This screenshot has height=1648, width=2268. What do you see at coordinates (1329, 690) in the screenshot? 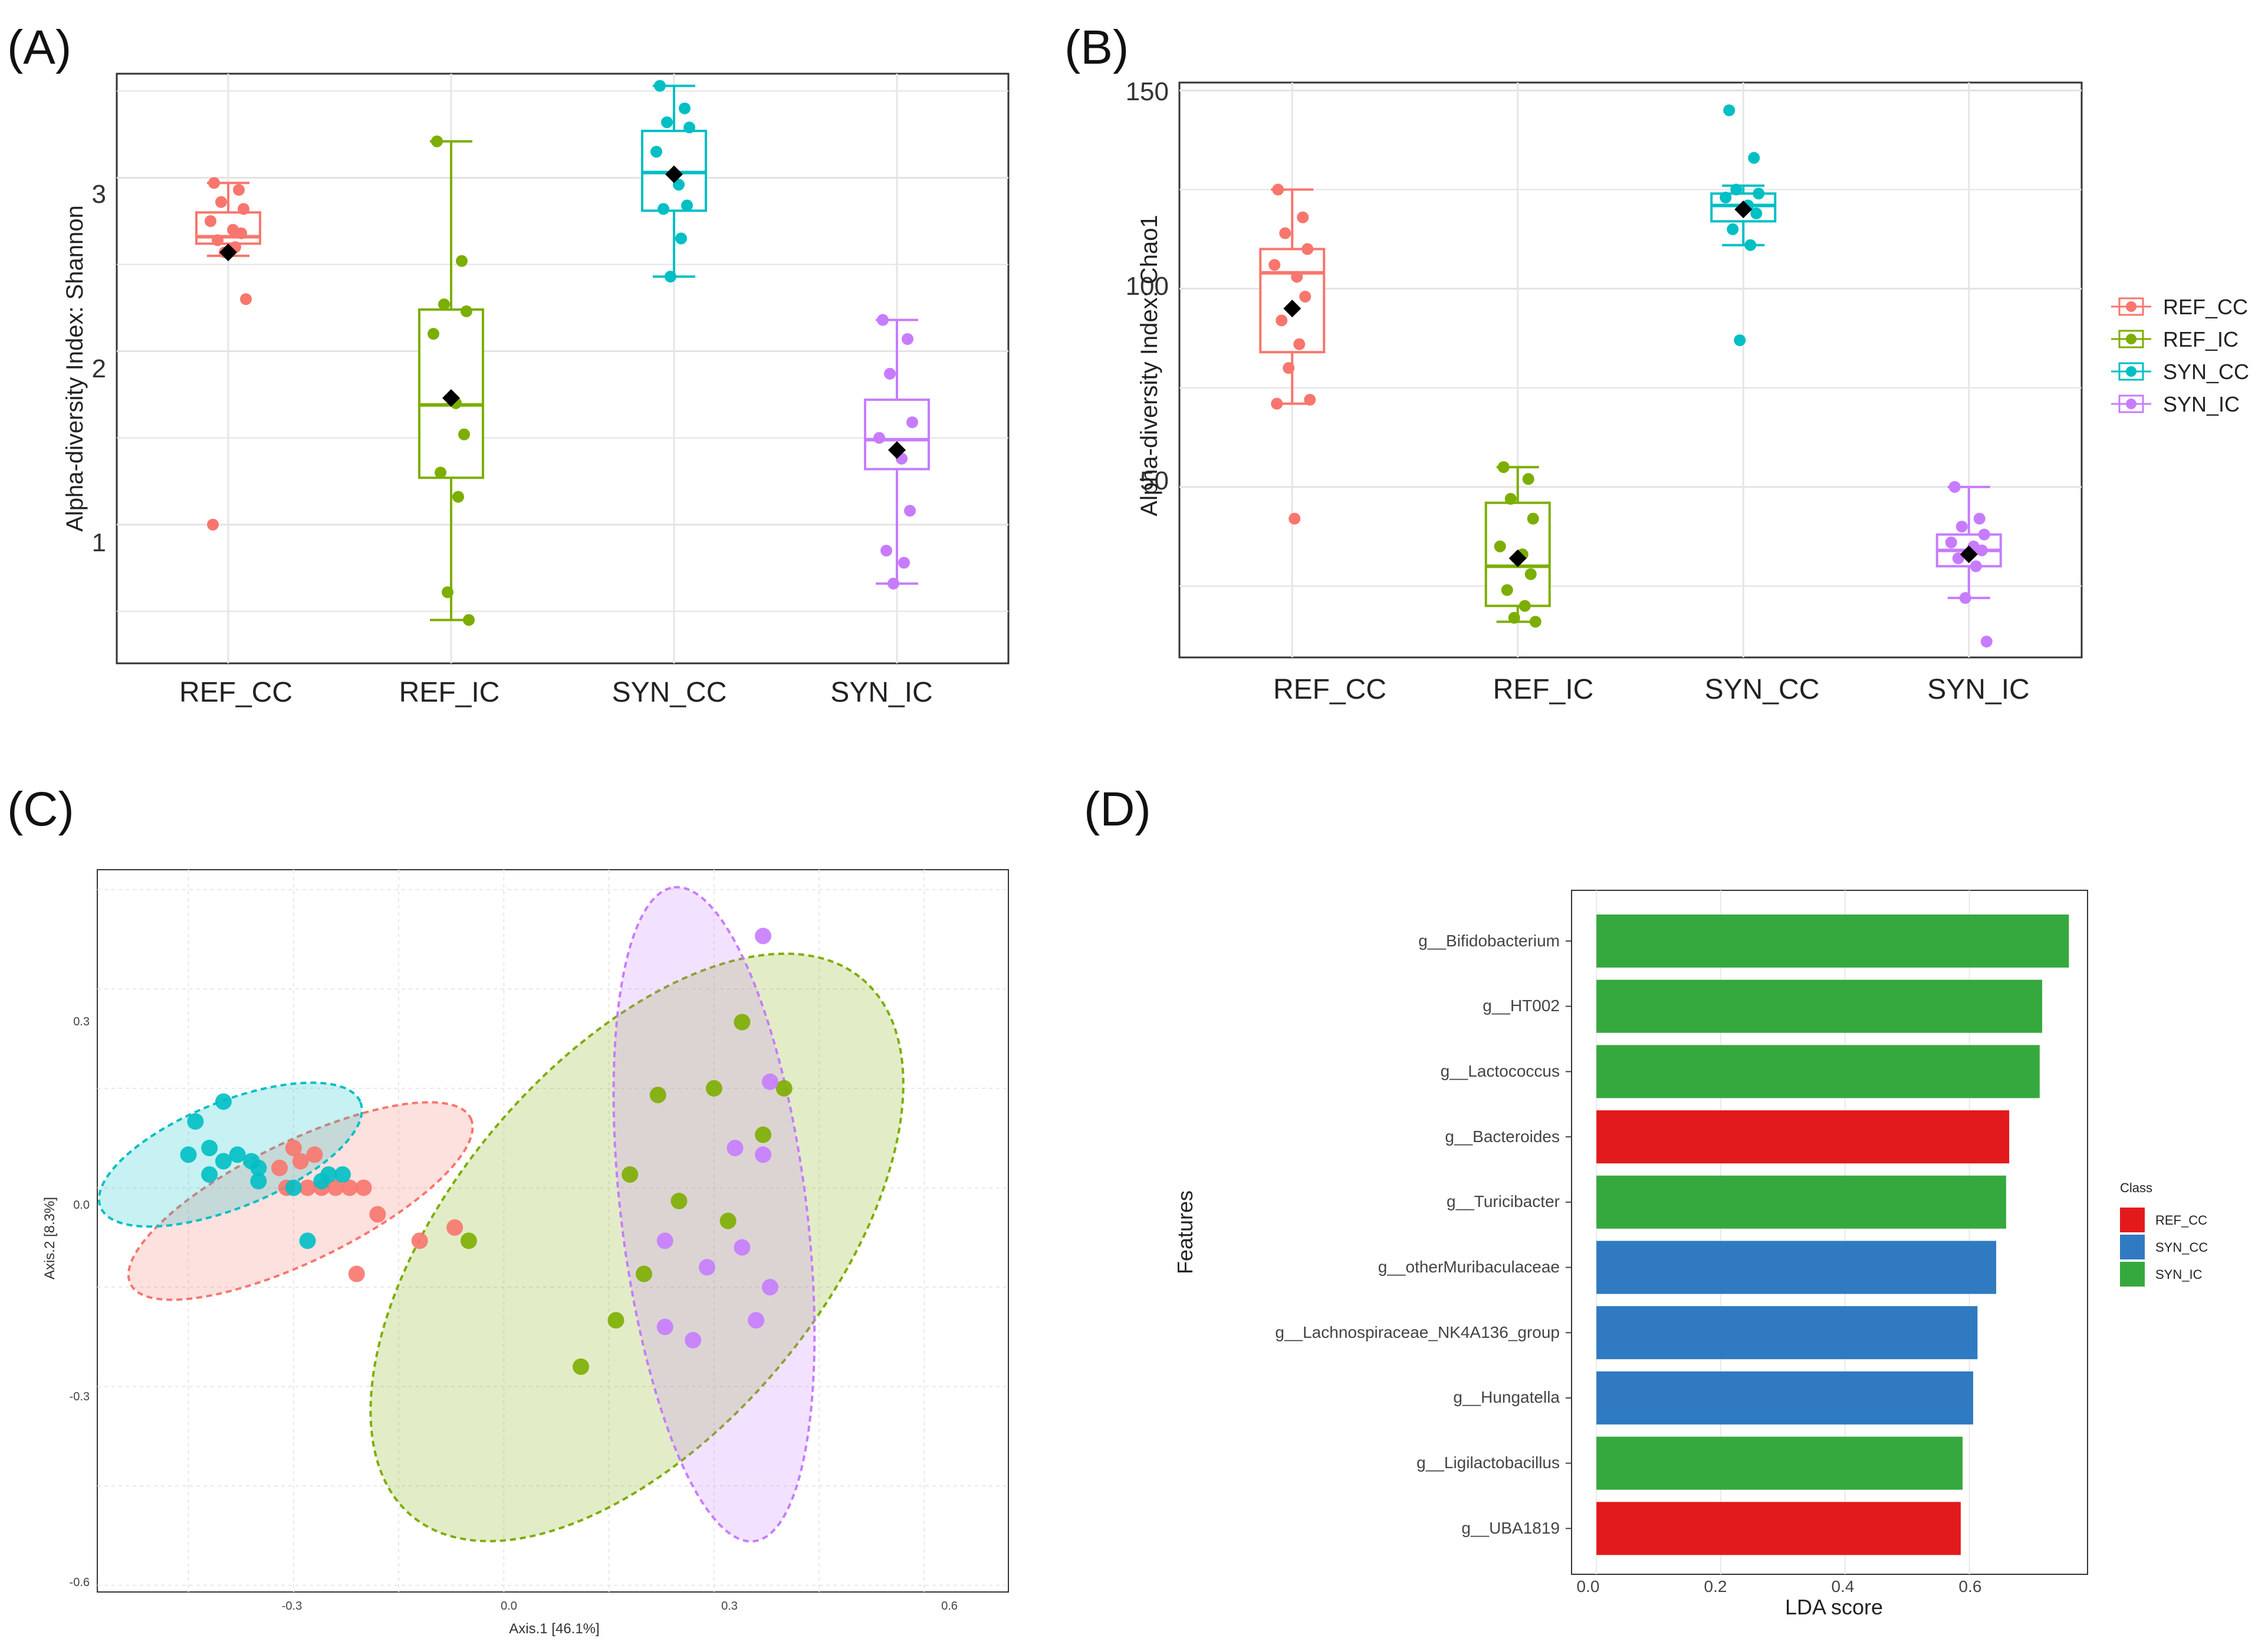
I see `panel-b-xtick-ref-cc: REF_CC` at bounding box center [1329, 690].